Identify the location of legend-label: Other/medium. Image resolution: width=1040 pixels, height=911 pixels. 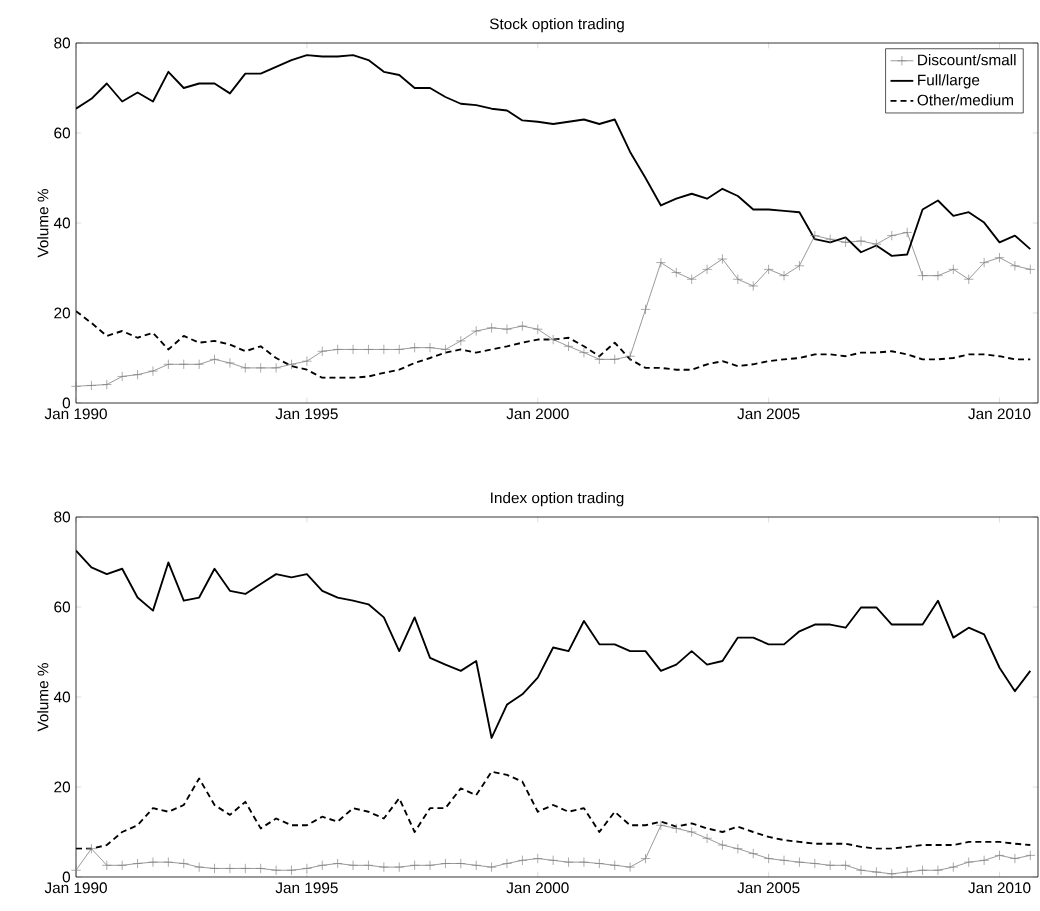
(965, 100).